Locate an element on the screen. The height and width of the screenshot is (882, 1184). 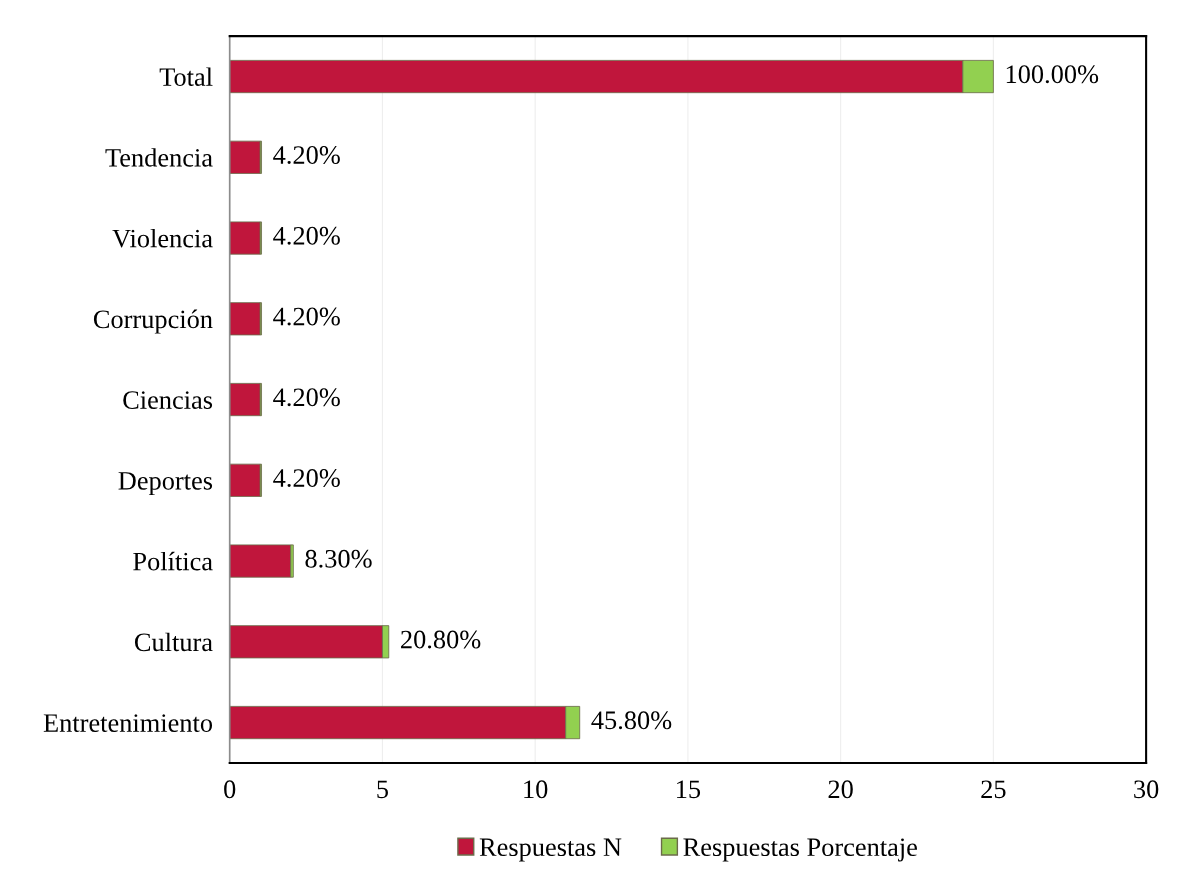
x-tick-label: 30 is located at coordinates (1146, 789).